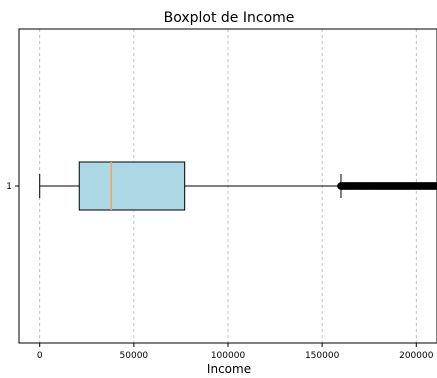 The height and width of the screenshot is (378, 437). What do you see at coordinates (134, 356) in the screenshot?
I see `x-tick-label: 50000` at bounding box center [134, 356].